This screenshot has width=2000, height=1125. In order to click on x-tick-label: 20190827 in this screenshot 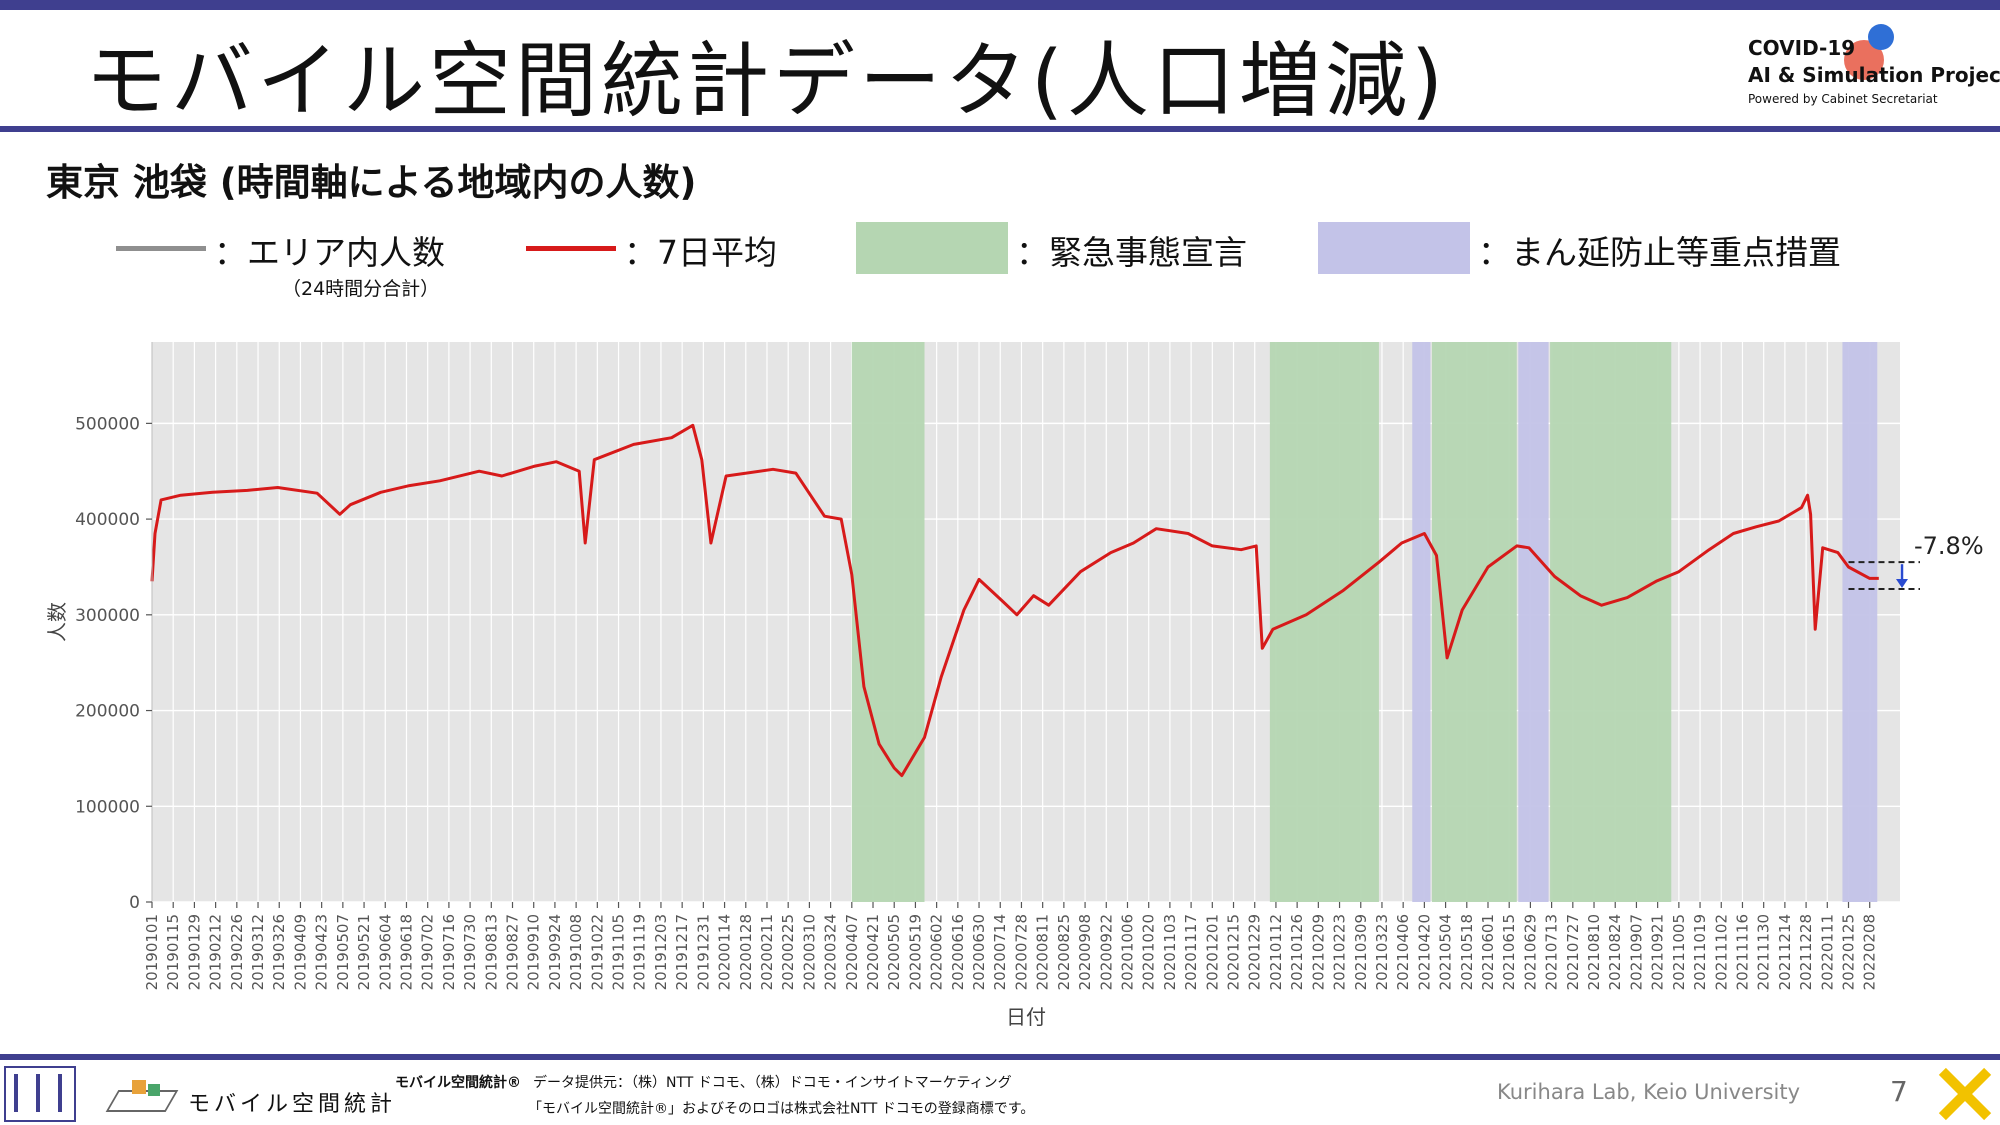, I will do `click(513, 952)`.